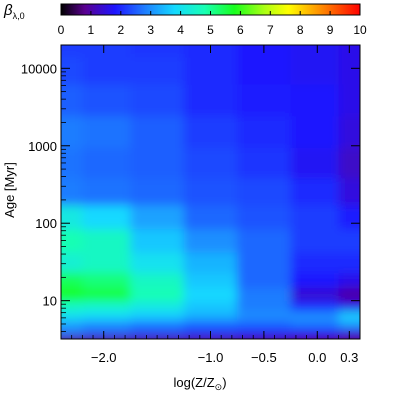  I want to click on colorbar-tick-label: 10, so click(360, 30).